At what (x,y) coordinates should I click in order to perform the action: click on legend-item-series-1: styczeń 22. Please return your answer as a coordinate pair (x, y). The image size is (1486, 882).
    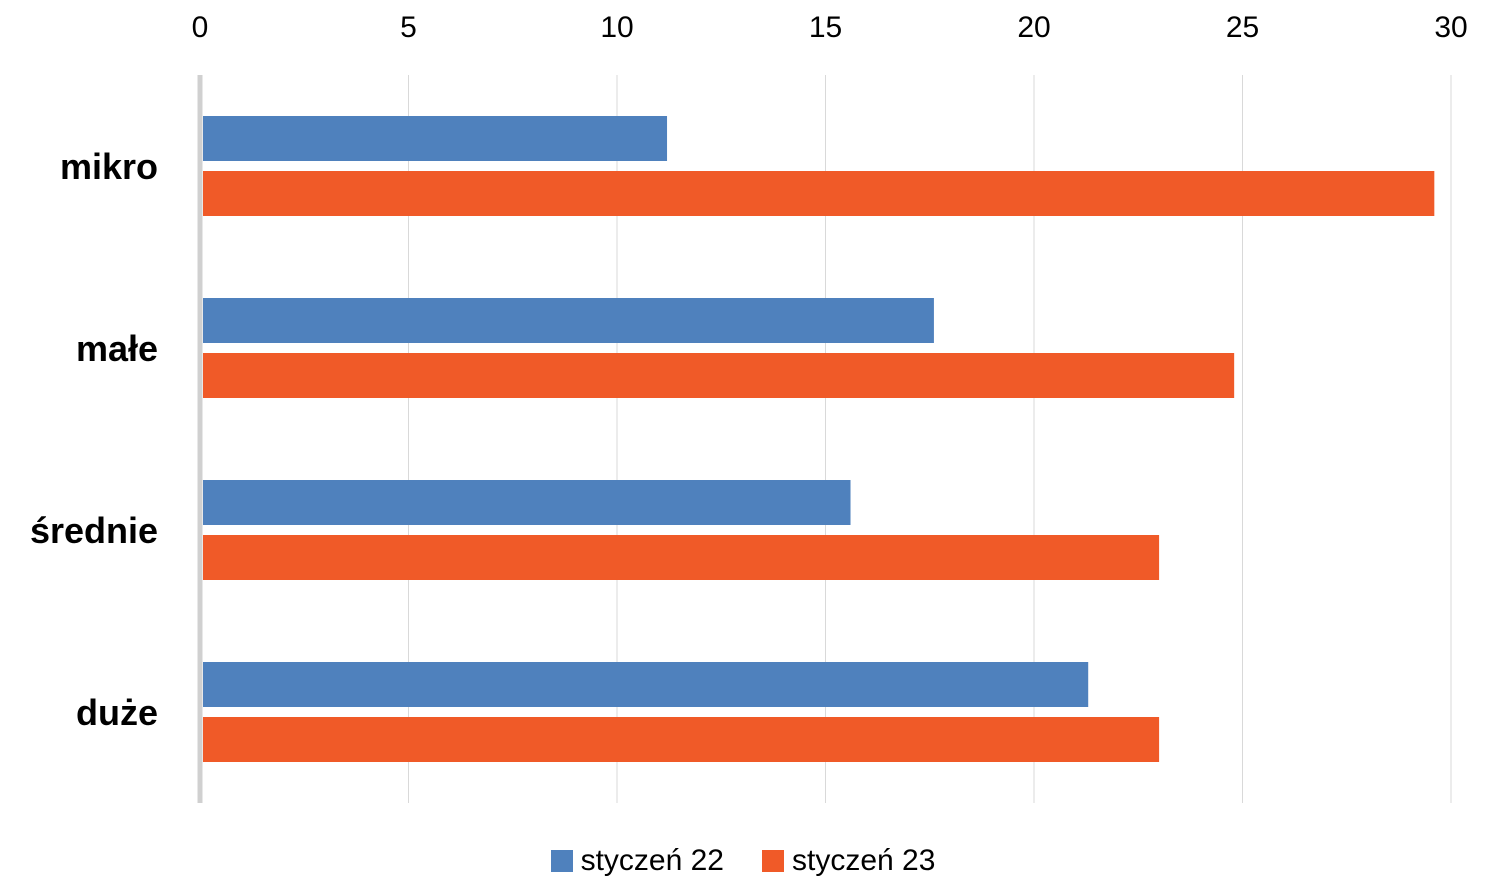
    Looking at the image, I should click on (637, 861).